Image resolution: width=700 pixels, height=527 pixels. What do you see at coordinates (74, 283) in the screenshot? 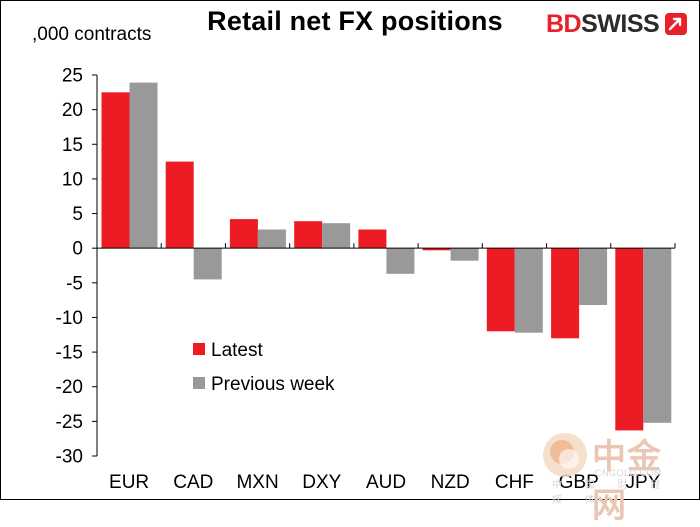
I see `y-tick-label: -5` at bounding box center [74, 283].